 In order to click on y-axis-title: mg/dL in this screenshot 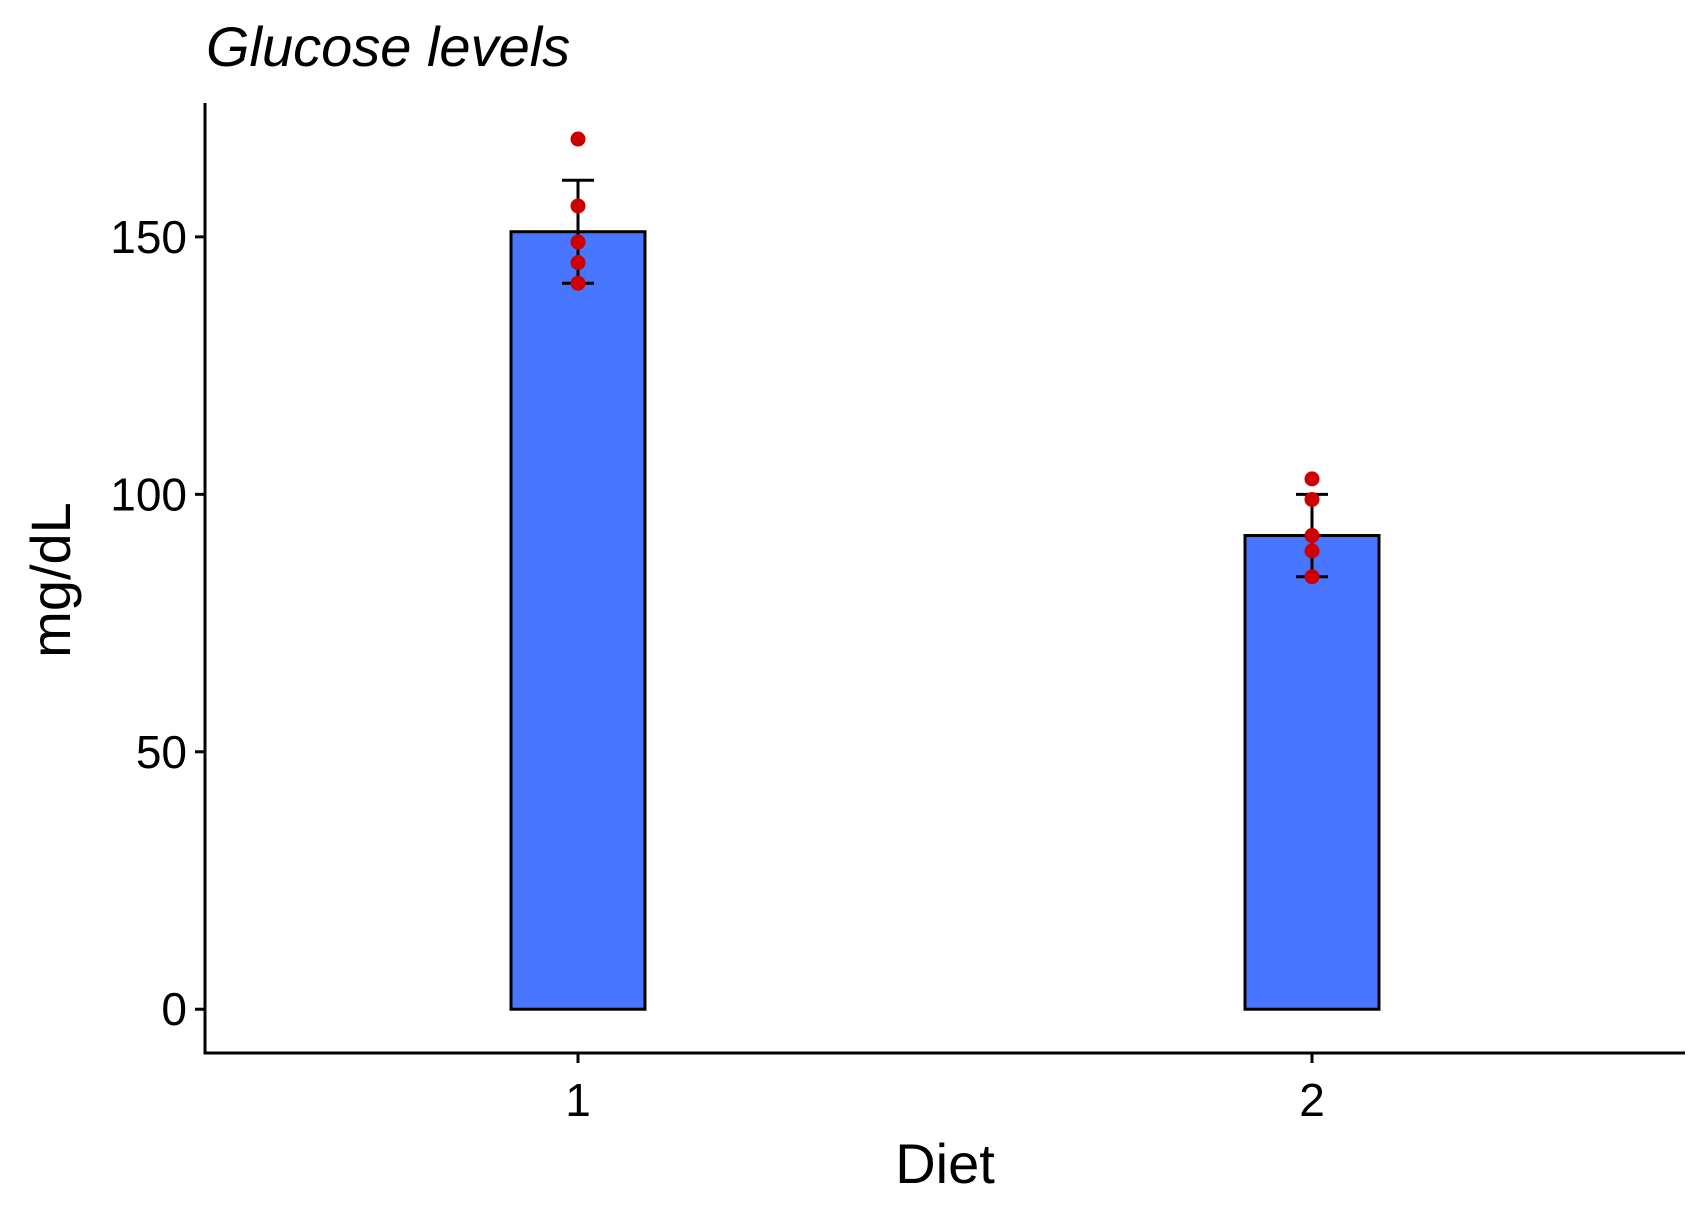, I will do `click(50, 580)`.